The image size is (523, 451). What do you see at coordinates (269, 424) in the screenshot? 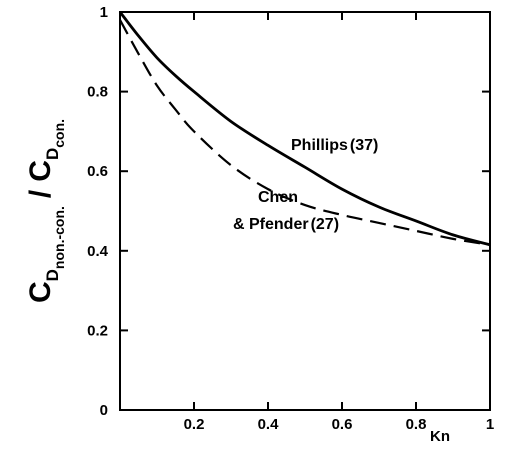
I see `x-tick-label: 0.4` at bounding box center [269, 424].